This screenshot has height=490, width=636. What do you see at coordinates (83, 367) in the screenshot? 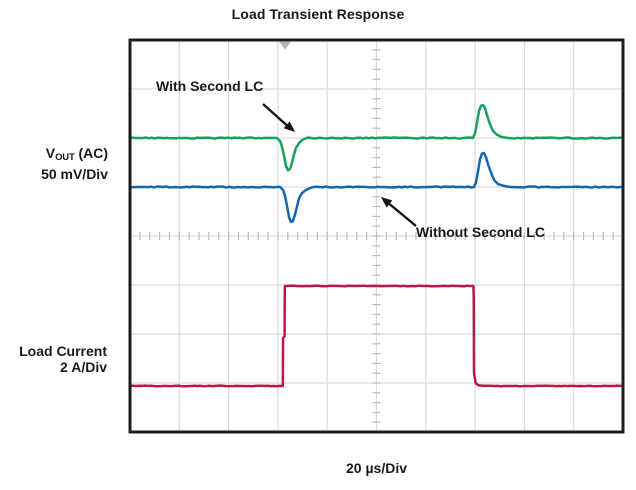
I see `current-scale: 2 A/Div` at bounding box center [83, 367].